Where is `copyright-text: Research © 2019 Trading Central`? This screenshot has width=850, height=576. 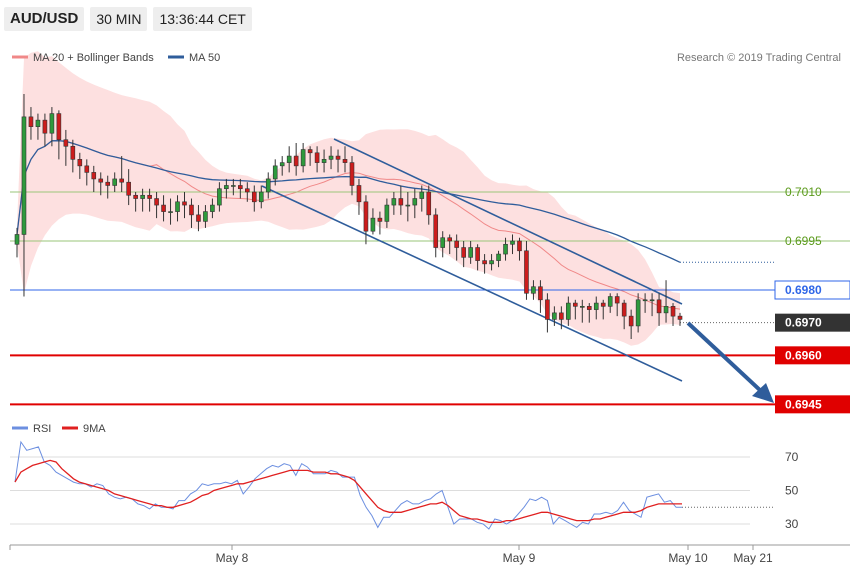 copyright-text: Research © 2019 Trading Central is located at coordinates (759, 58).